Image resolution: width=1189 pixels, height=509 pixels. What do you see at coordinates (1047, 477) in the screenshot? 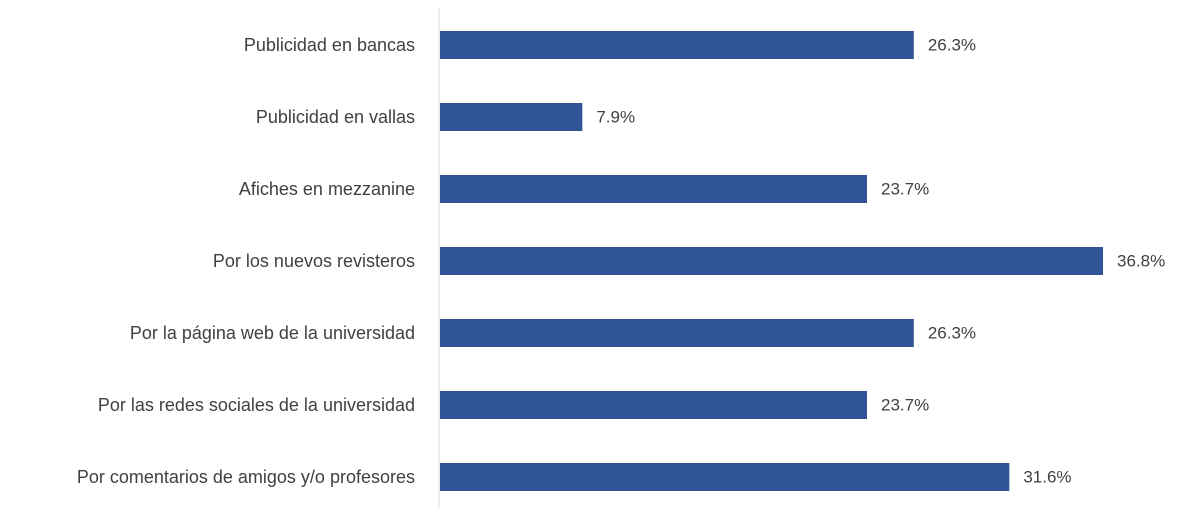
I see `value-label: 31.6%` at bounding box center [1047, 477].